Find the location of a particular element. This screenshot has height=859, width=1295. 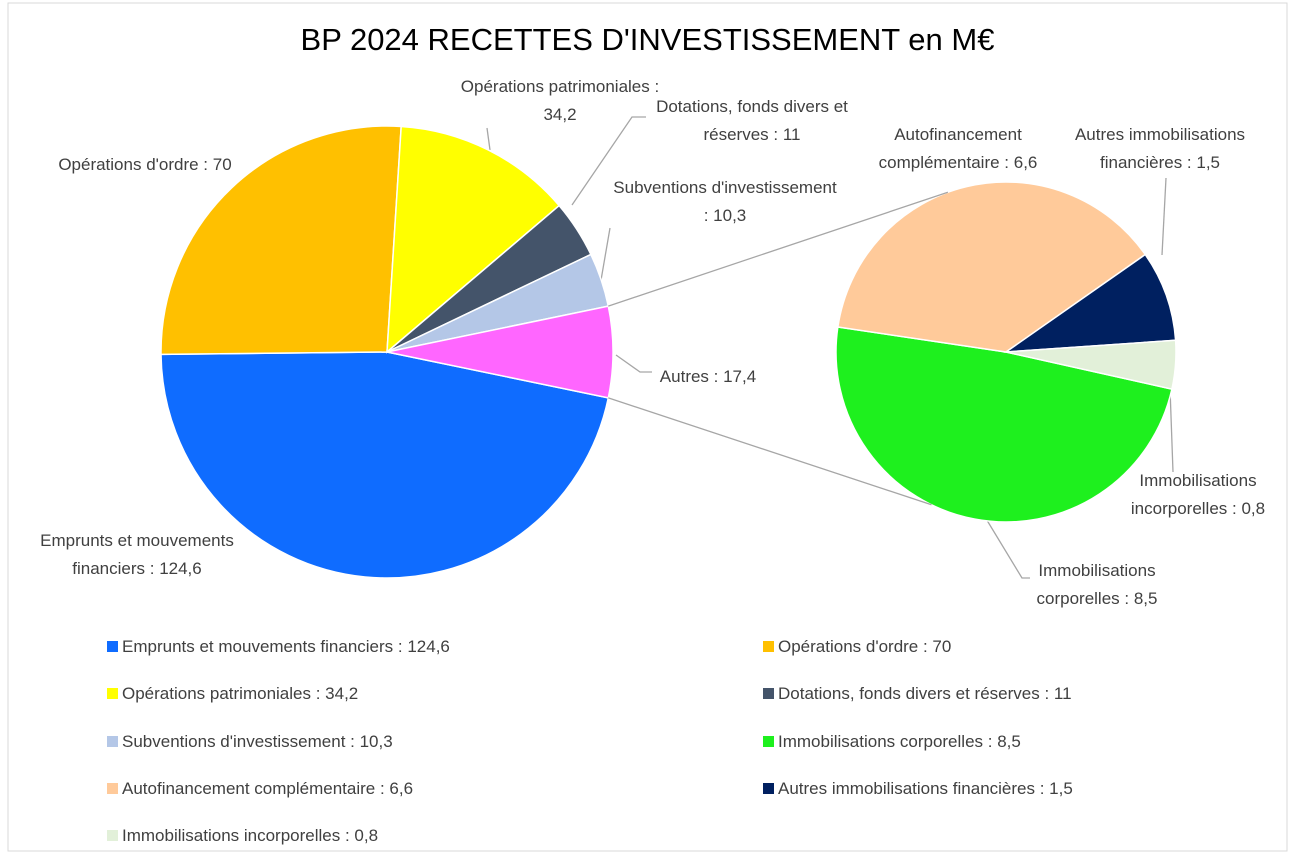

data-label: Autofinancement complémentaire : 6,6 is located at coordinates (958, 148).